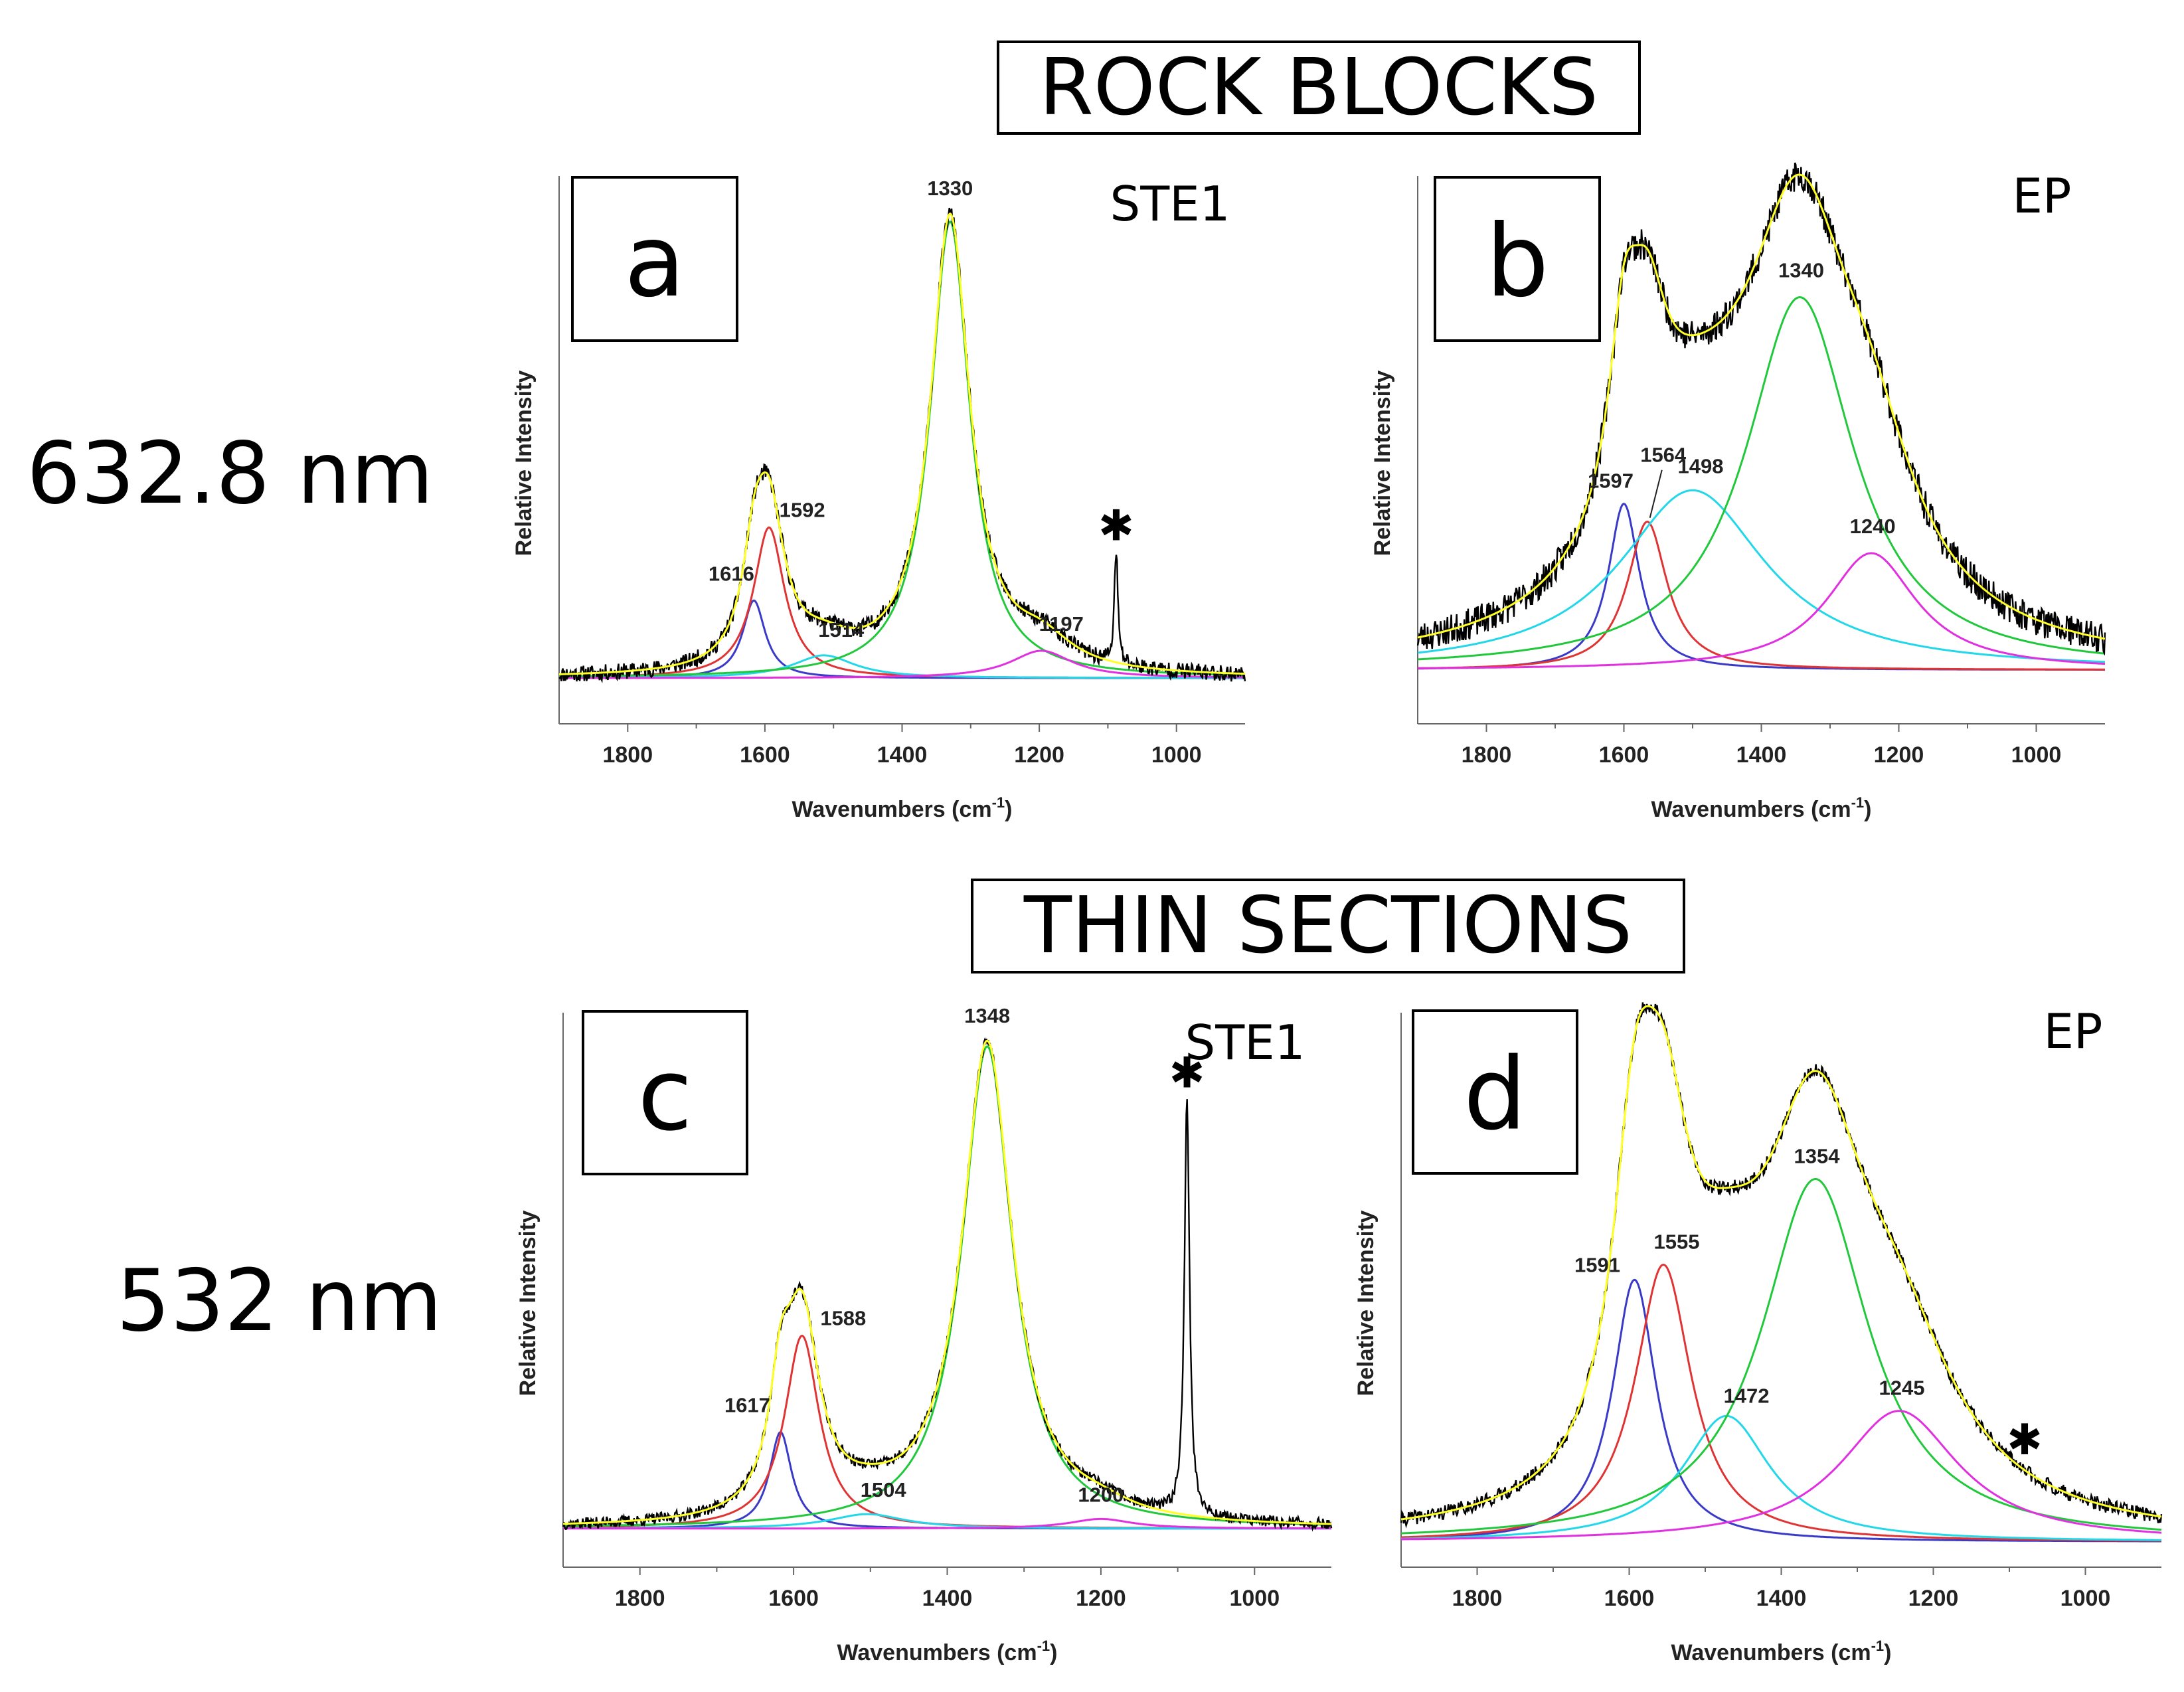 This screenshot has height=1692, width=2184. What do you see at coordinates (902, 602) in the screenshot?
I see `band-1592-line` at bounding box center [902, 602].